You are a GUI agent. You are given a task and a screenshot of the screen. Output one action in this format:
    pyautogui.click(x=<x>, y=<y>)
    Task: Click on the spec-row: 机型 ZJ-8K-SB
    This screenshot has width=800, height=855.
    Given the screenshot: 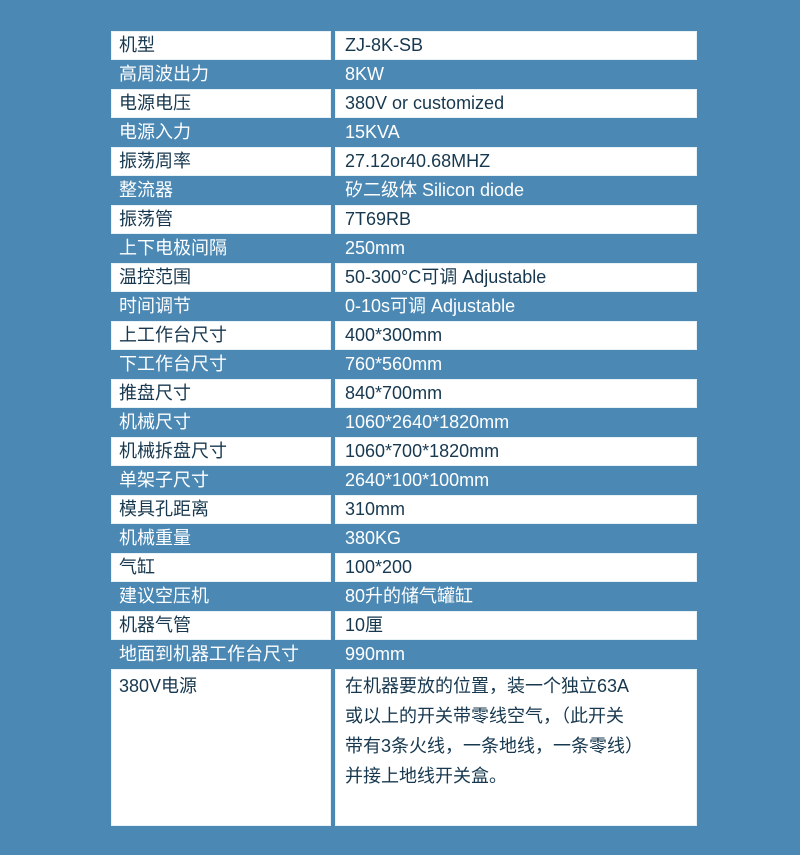 What is the action you would take?
    pyautogui.click(x=404, y=45)
    